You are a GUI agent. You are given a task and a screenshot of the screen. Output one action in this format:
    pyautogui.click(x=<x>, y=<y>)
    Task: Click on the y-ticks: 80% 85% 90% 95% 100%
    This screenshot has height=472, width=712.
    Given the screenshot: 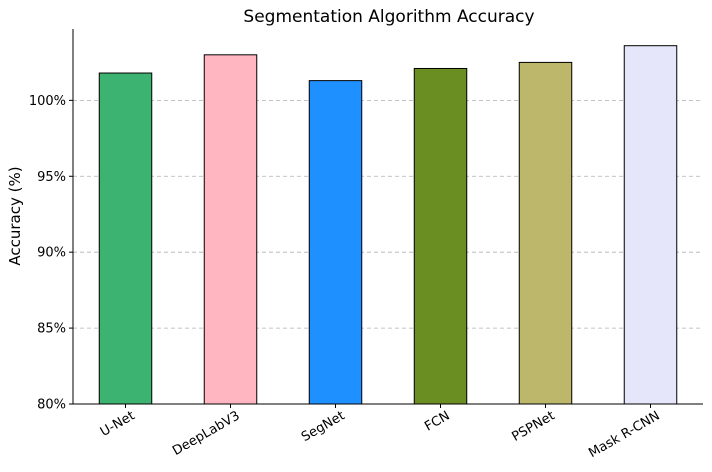 What is the action you would take?
    pyautogui.click(x=51, y=253)
    